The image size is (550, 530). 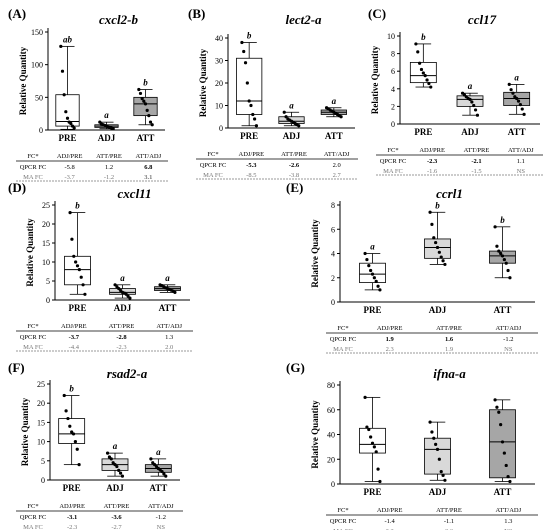 What do you see at coordinates (333, 254) in the screenshot?
I see `y-tick-label: 4` at bounding box center [333, 254].